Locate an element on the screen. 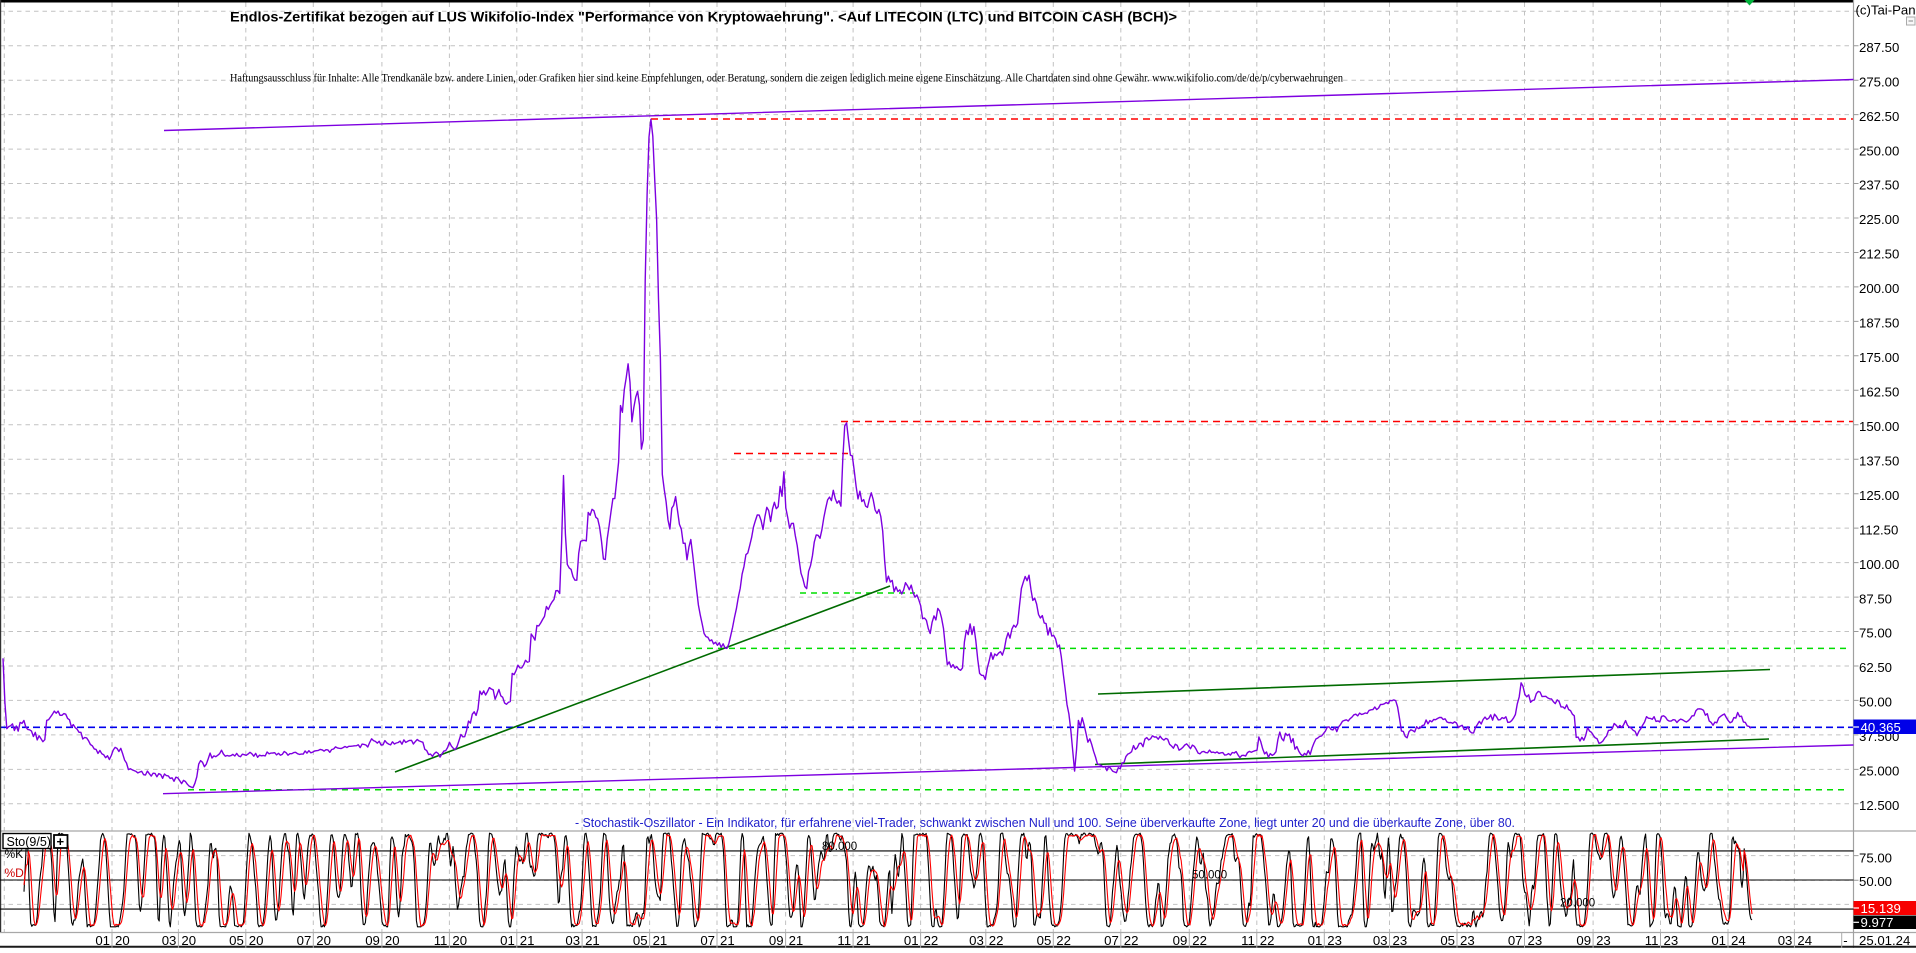  svg-text: 175.00 is located at coordinates (1879, 357).